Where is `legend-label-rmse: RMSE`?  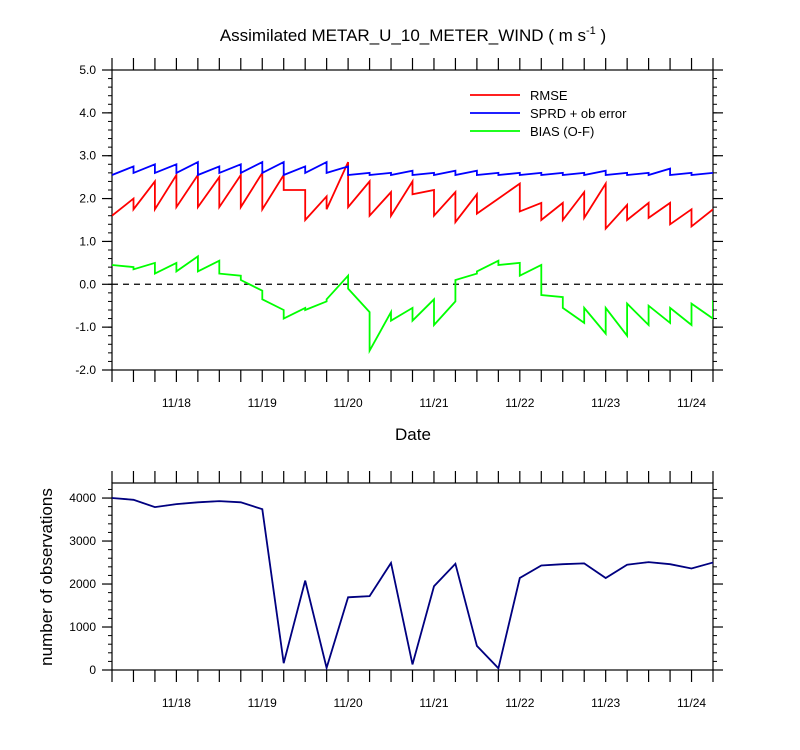 legend-label-rmse: RMSE is located at coordinates (549, 95).